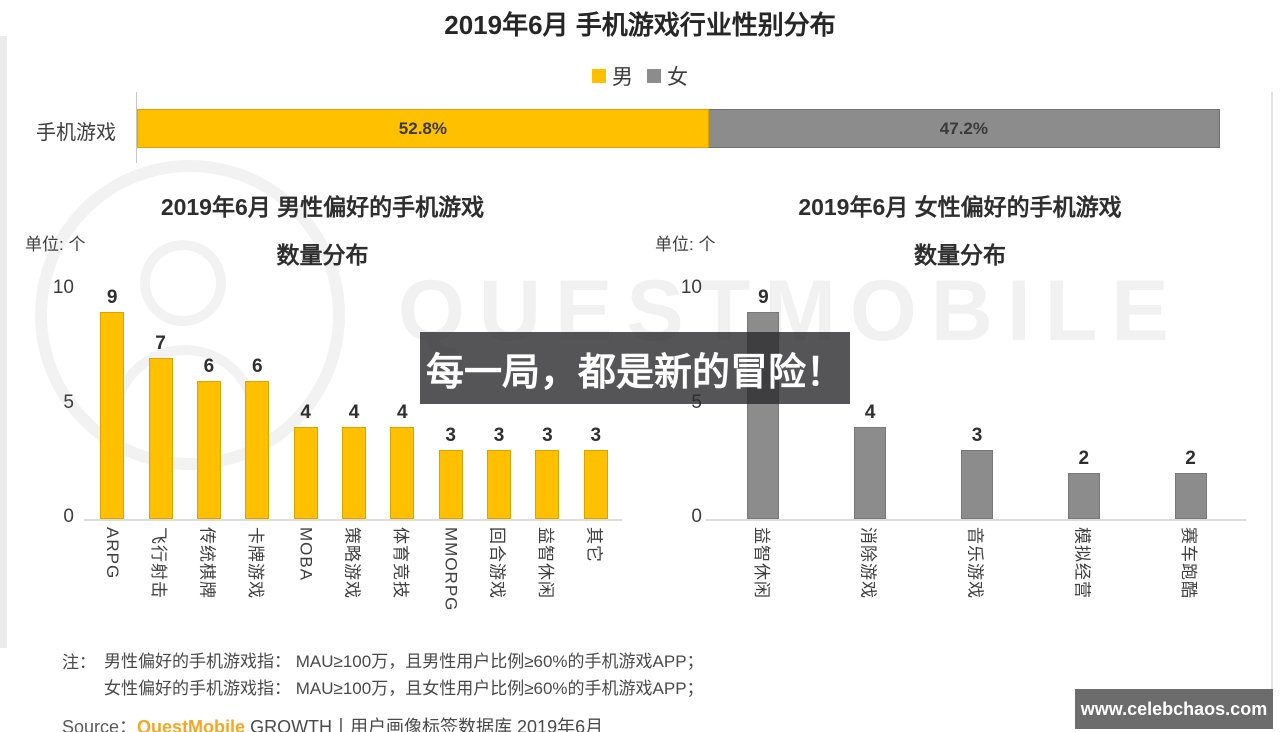  I want to click on gender-bar-axis-line, so click(136, 127).